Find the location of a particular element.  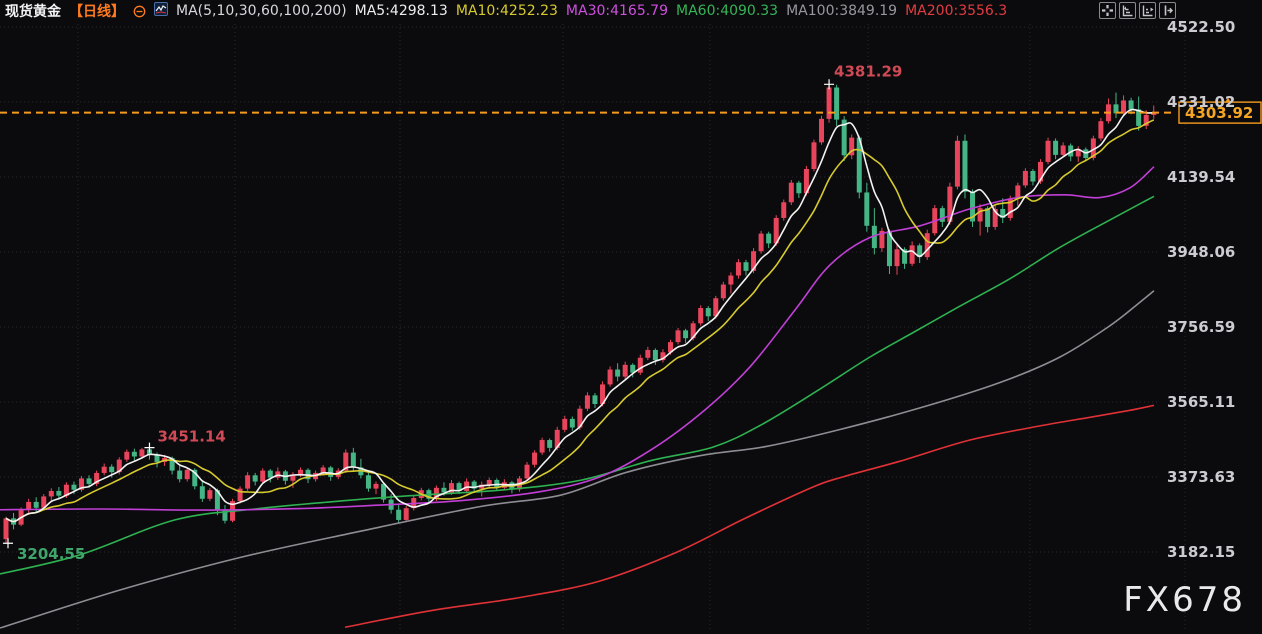

crosshair-icon is located at coordinates (1107, 10).